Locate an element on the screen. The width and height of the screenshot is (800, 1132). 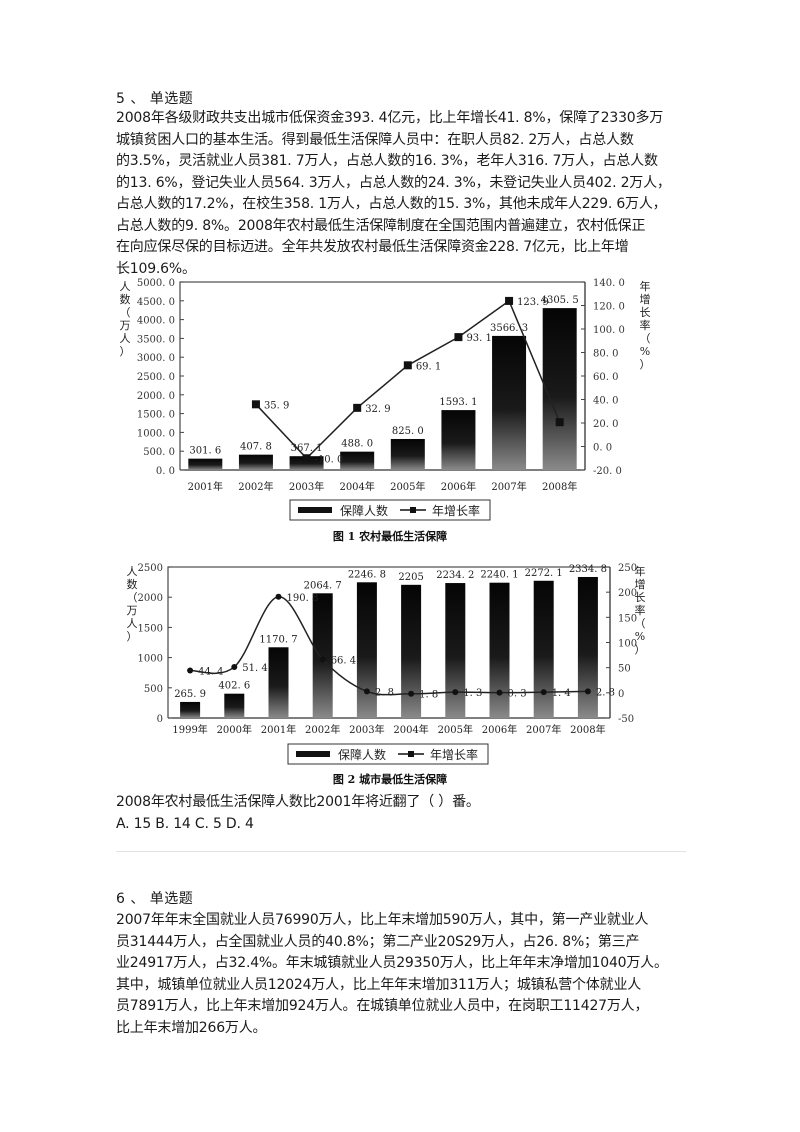
svg-text: 367. 1 is located at coordinates (307, 448).